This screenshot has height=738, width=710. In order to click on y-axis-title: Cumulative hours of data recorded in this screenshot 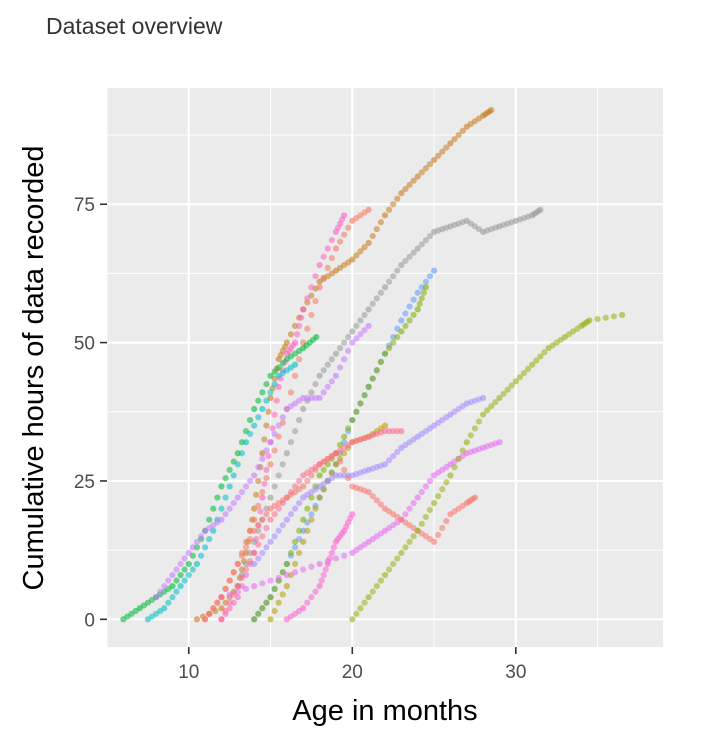, I will do `click(34, 368)`.